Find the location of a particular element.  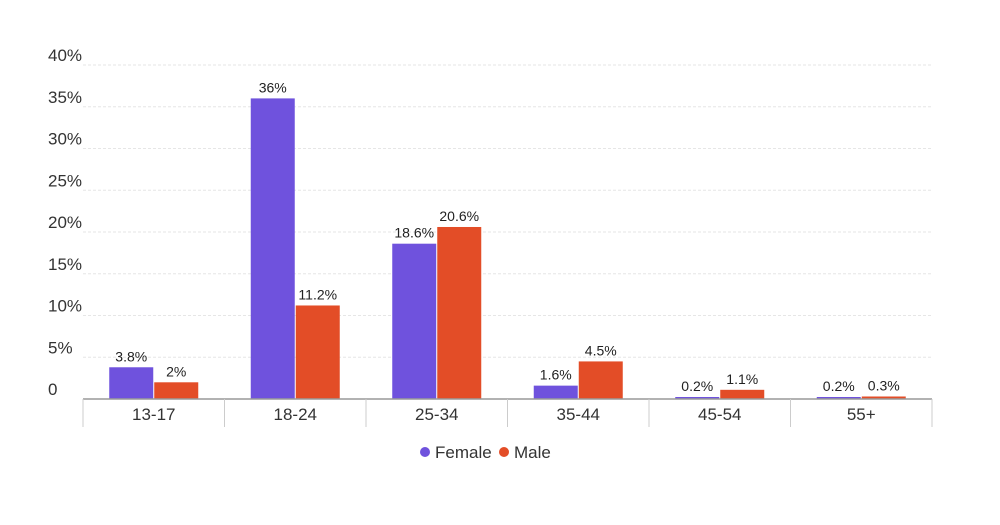

y-tick-label: 20% is located at coordinates (65, 222).